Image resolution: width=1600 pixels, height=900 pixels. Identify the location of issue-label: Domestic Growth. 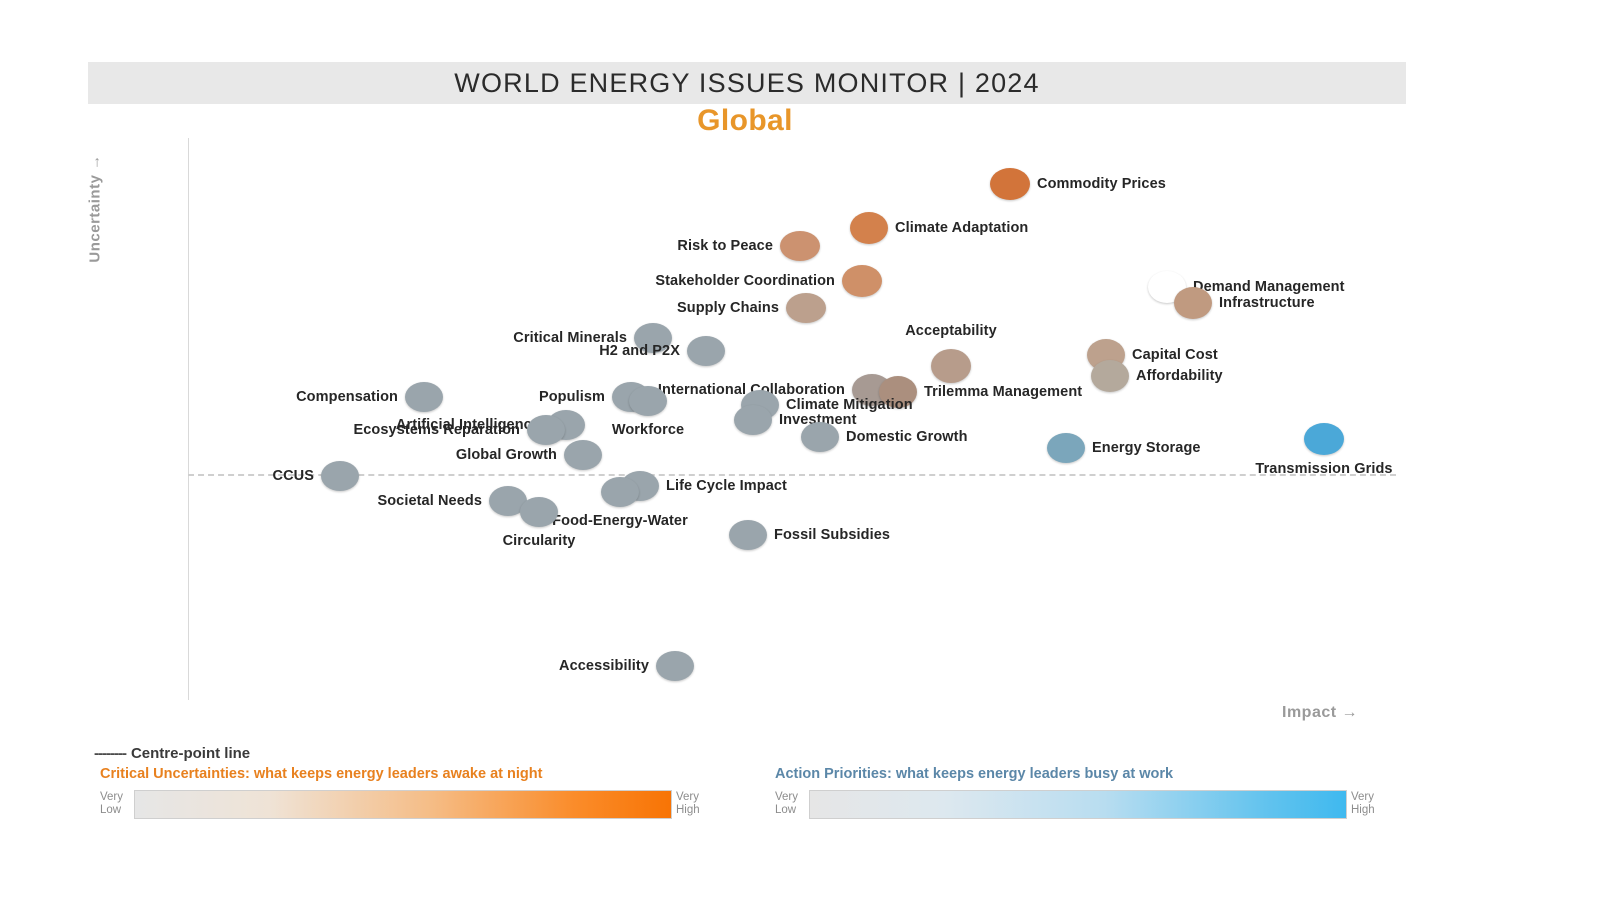
(907, 437).